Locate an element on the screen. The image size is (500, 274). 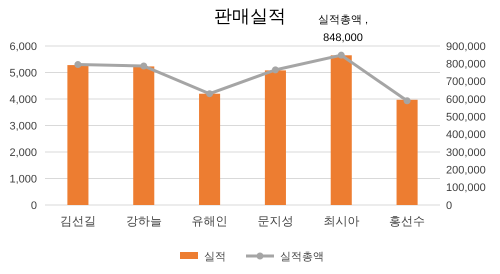
y-tick-label: 2,000 is located at coordinates (23, 152).